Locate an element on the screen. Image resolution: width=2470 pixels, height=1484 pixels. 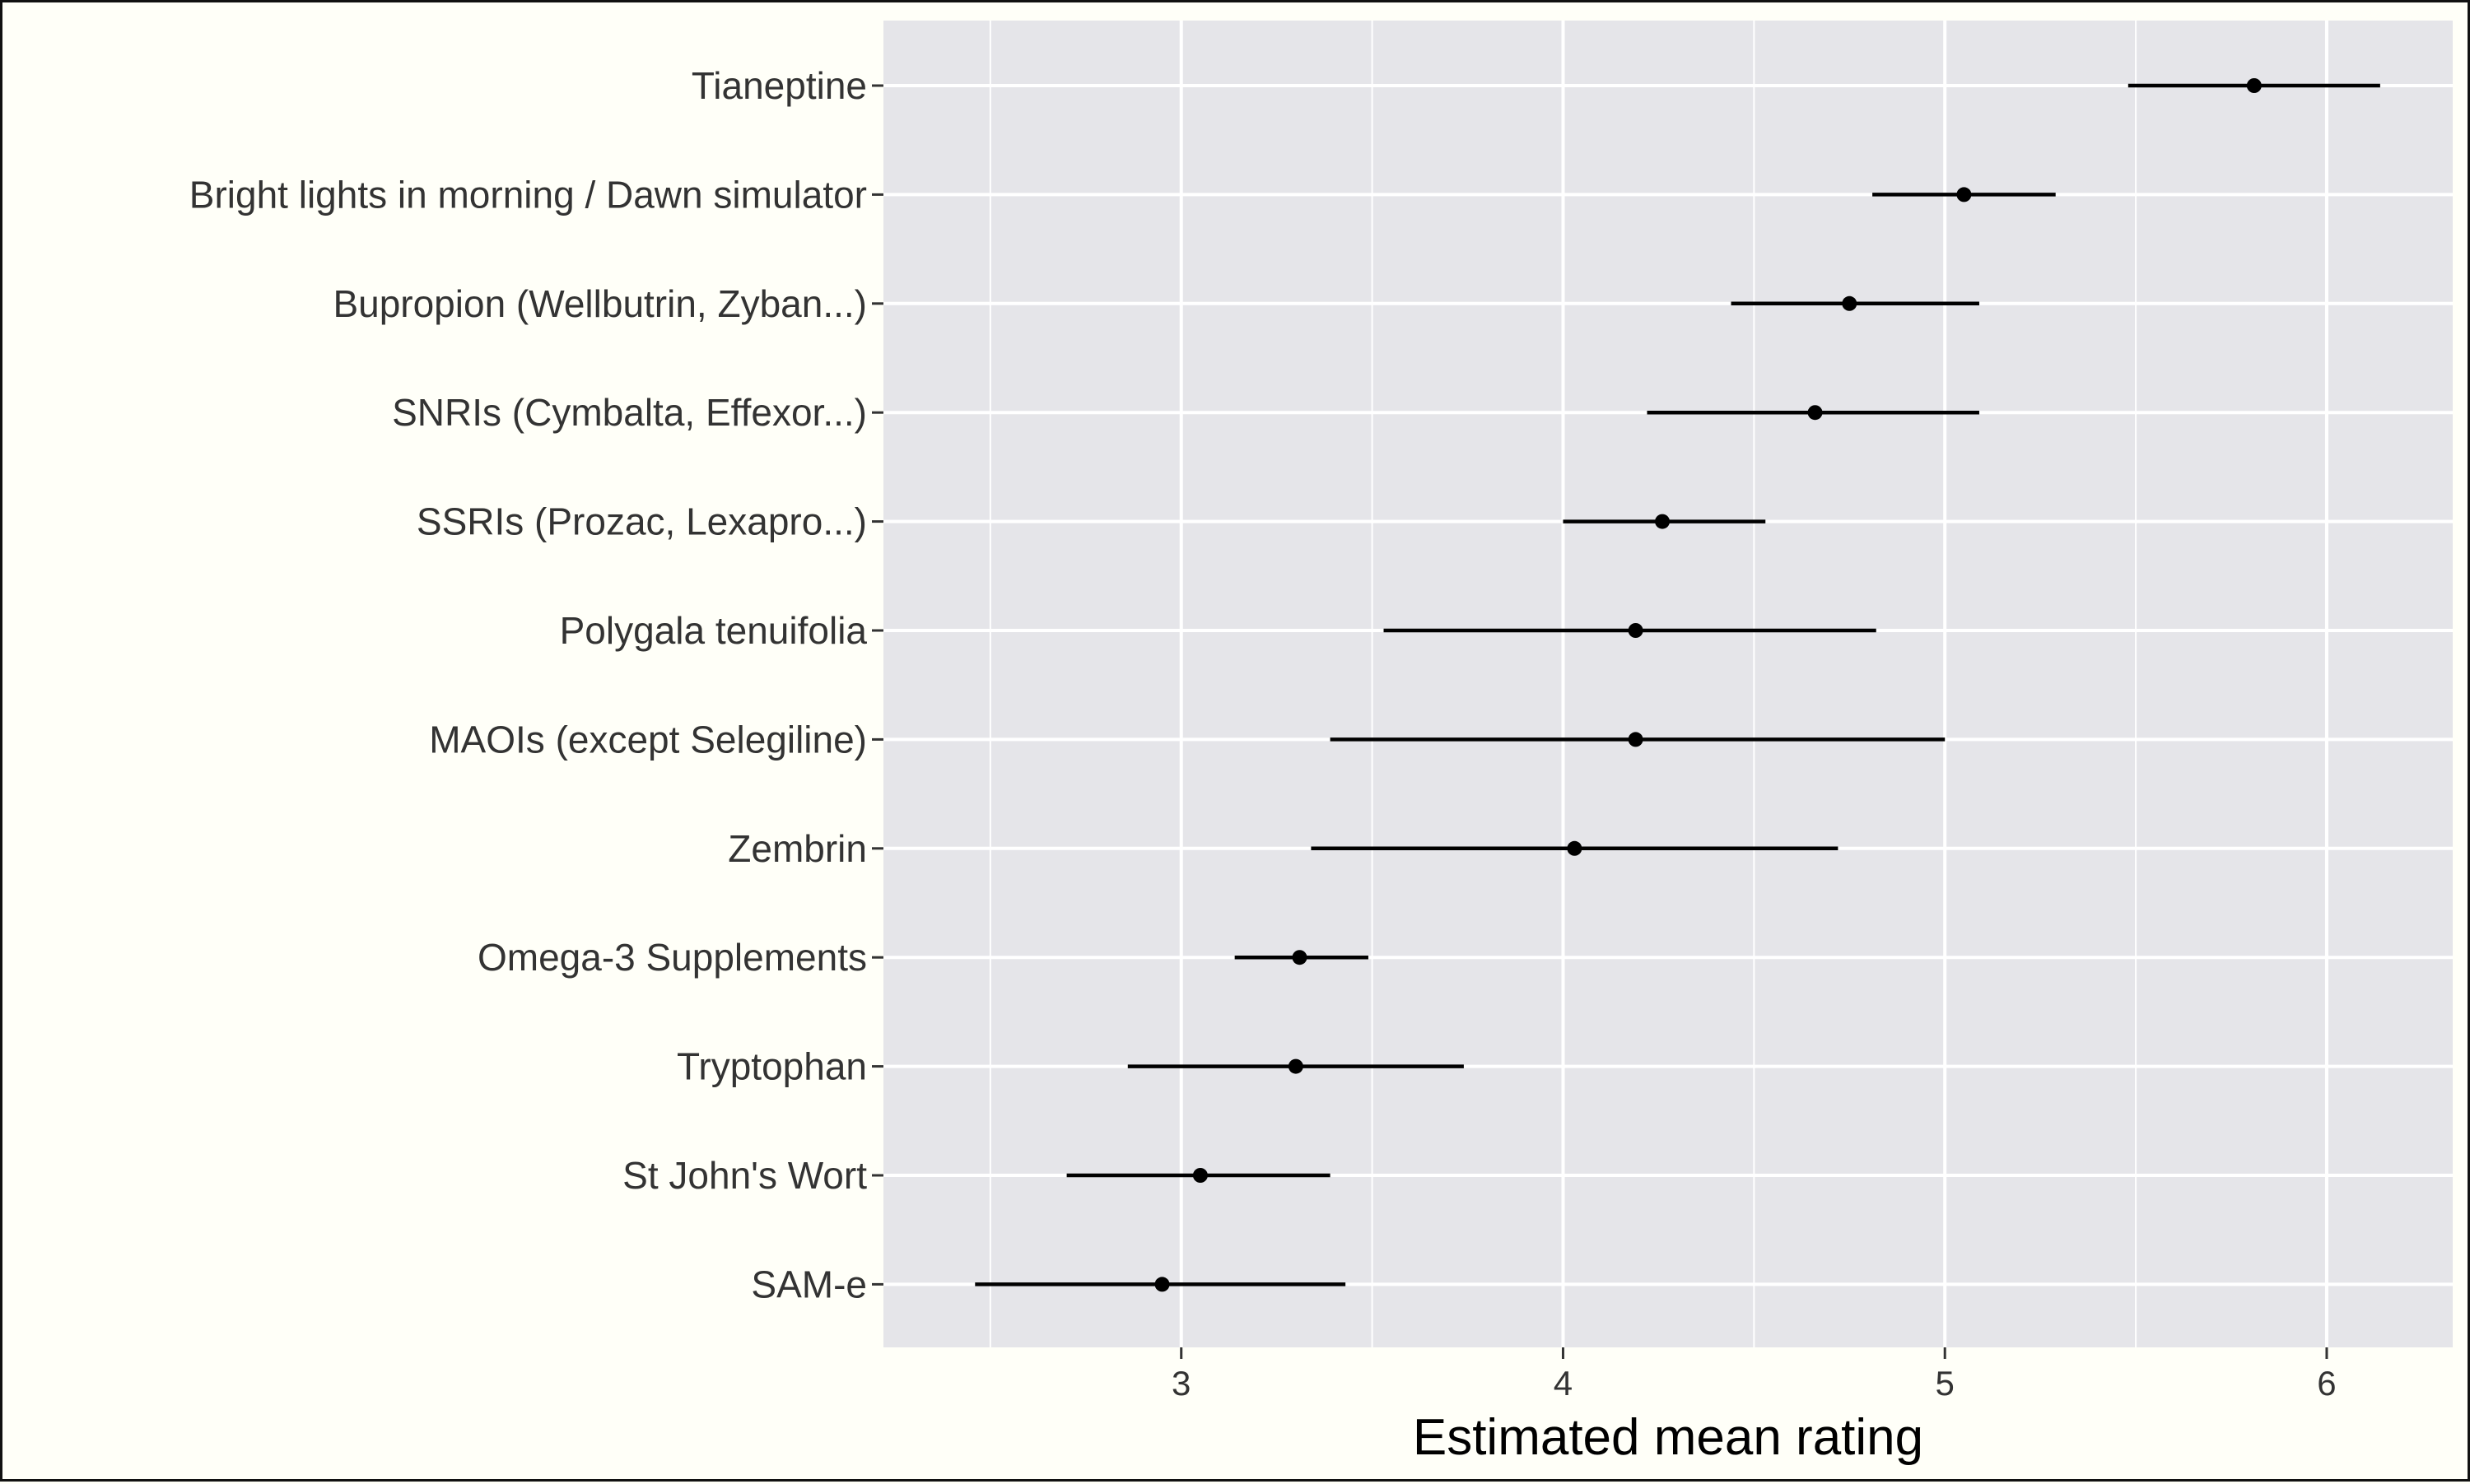
x-axis-title: Estimated mean rating is located at coordinates (1668, 1437).